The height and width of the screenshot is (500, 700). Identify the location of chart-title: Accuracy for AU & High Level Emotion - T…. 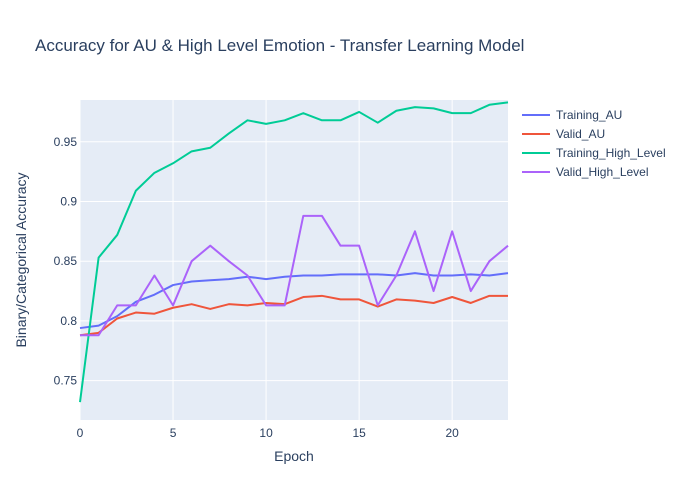
(279, 45).